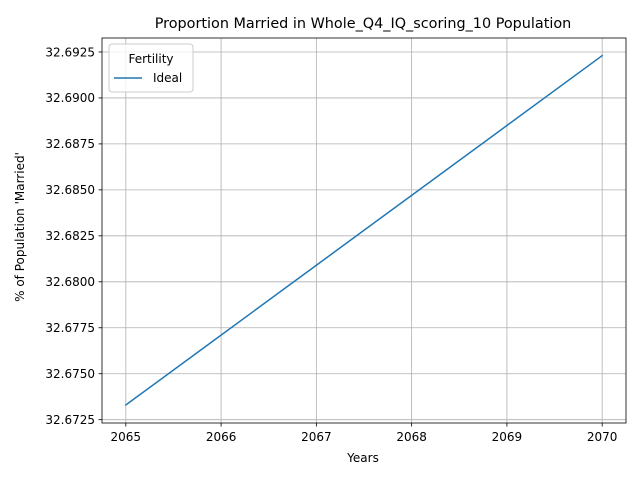 This screenshot has width=640, height=484. What do you see at coordinates (70, 98) in the screenshot?
I see `y-tick-label: 32.6900` at bounding box center [70, 98].